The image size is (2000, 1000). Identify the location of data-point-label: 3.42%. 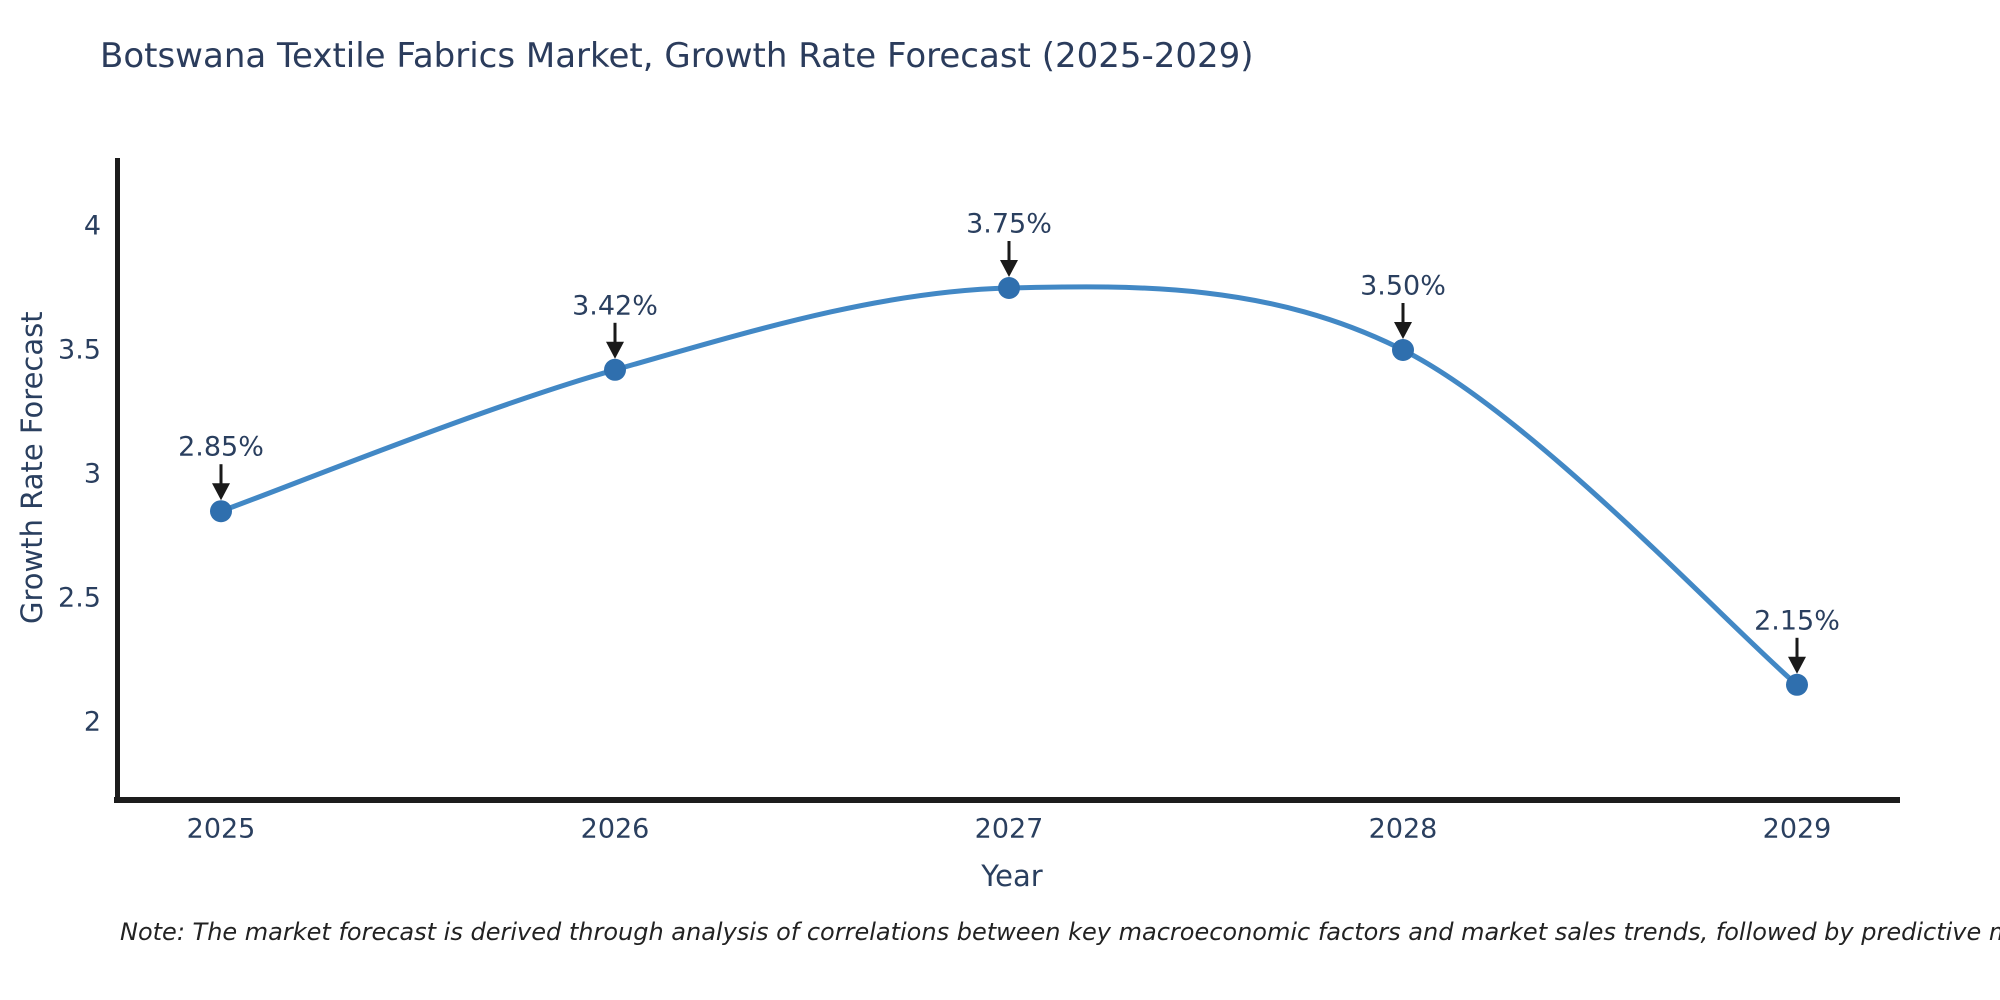
(615, 306).